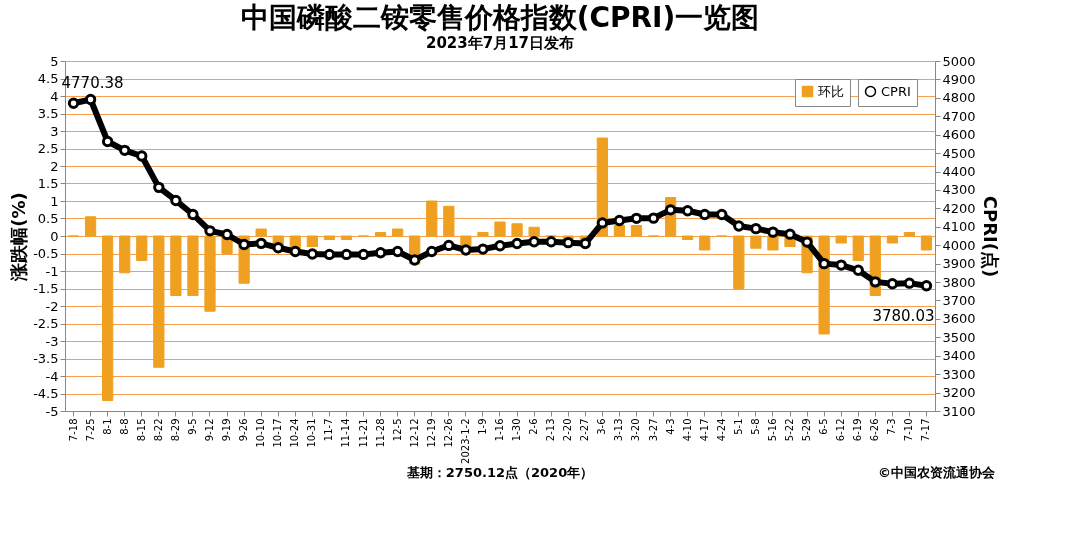 The width and height of the screenshot is (1080, 541). Describe the element at coordinates (54, 61) in the screenshot. I see `y-tick-label: 5` at that location.